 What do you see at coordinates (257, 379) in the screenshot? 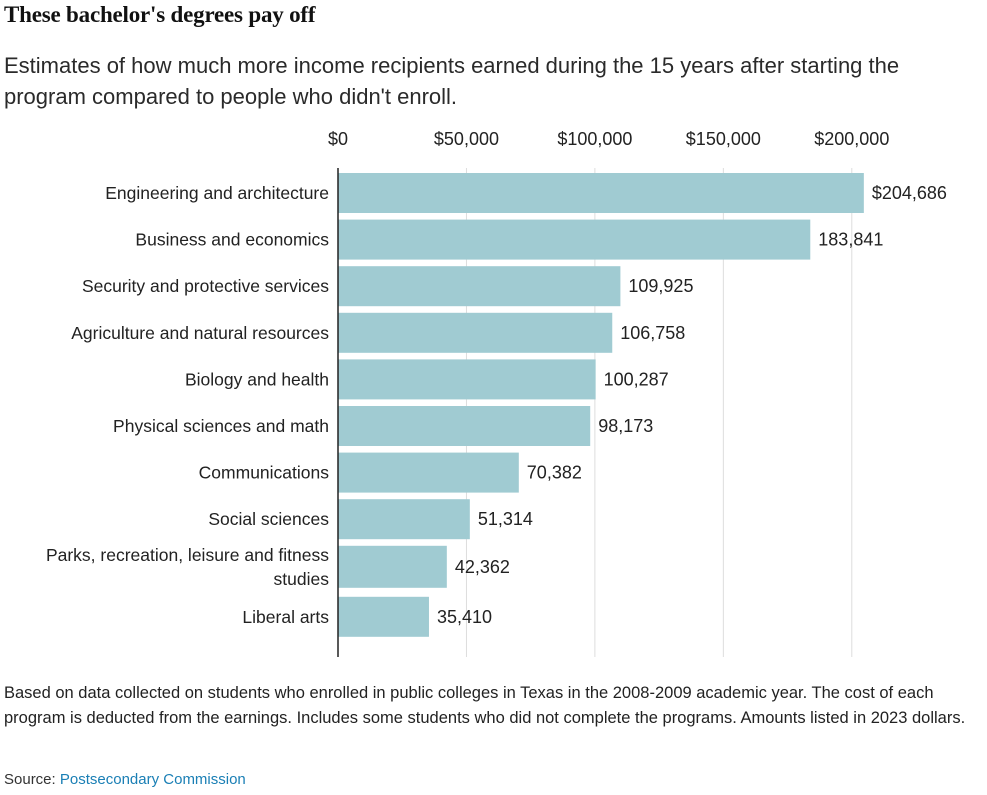
I see `category-label: Biology and health` at bounding box center [257, 379].